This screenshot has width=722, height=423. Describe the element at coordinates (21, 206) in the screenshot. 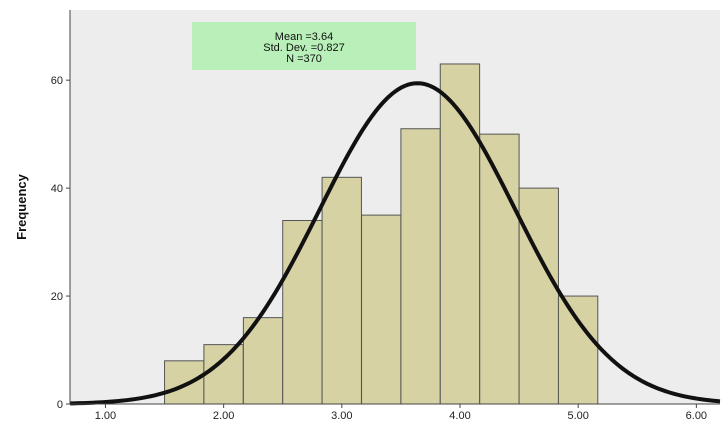

I see `y-axis-label: Frequency` at that location.